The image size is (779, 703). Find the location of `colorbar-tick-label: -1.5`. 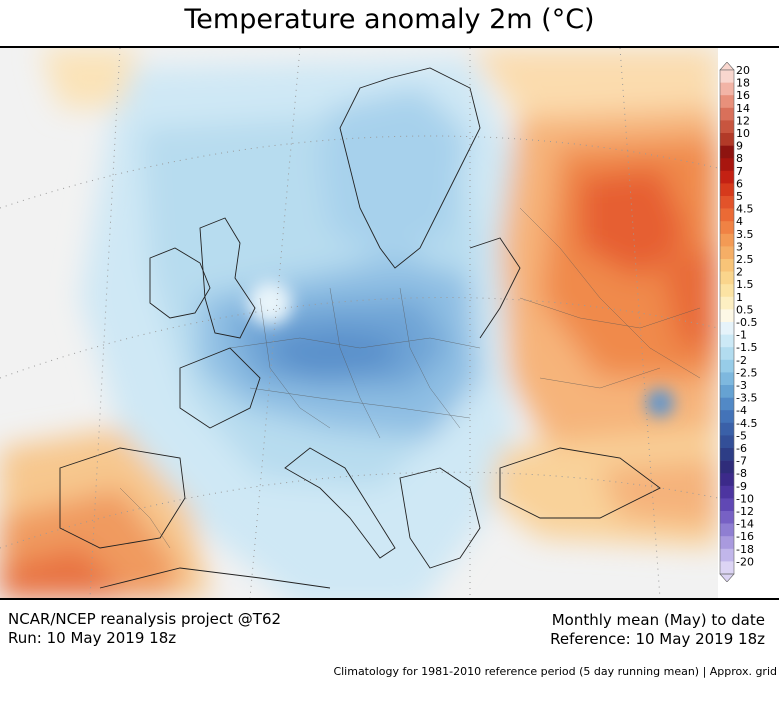

colorbar-tick-label: -1.5 is located at coordinates (746, 347).